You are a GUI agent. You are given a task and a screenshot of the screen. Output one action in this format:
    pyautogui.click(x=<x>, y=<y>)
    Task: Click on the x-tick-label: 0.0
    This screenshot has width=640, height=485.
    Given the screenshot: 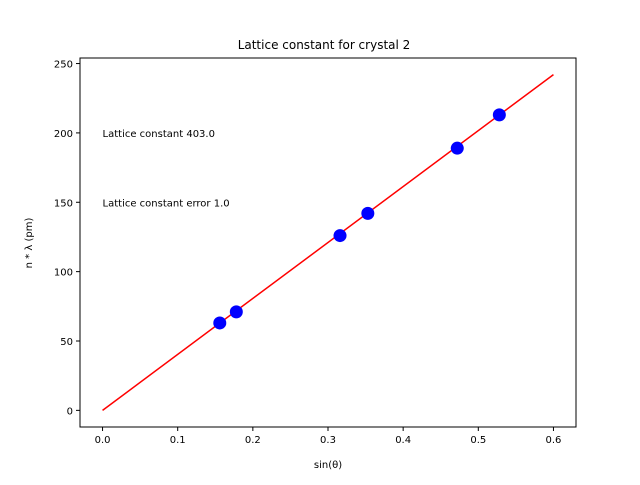 What is the action you would take?
    pyautogui.click(x=103, y=440)
    